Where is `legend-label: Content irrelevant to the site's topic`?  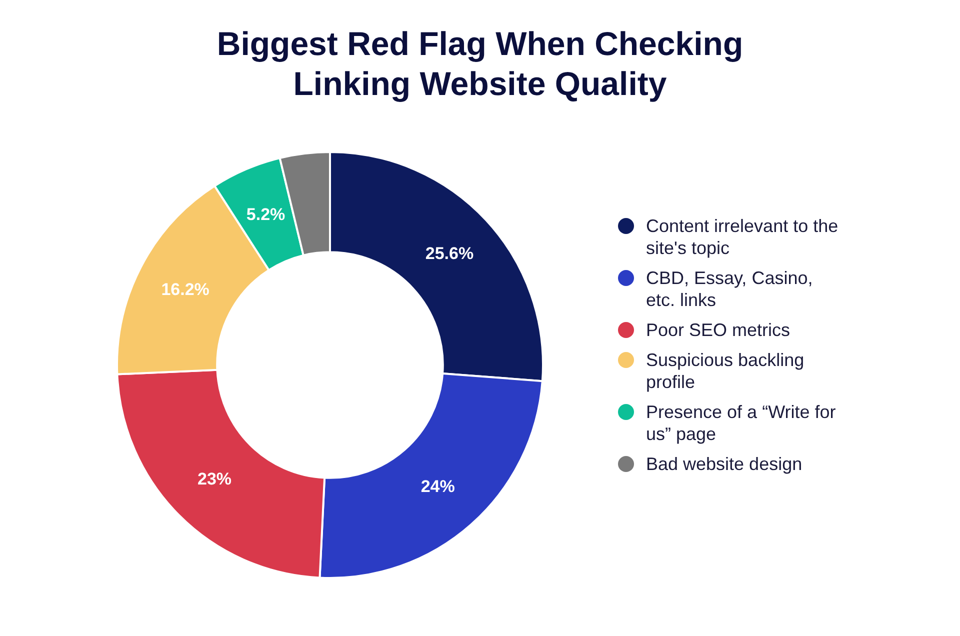 legend-label: Content irrelevant to the site's topic is located at coordinates (743, 237).